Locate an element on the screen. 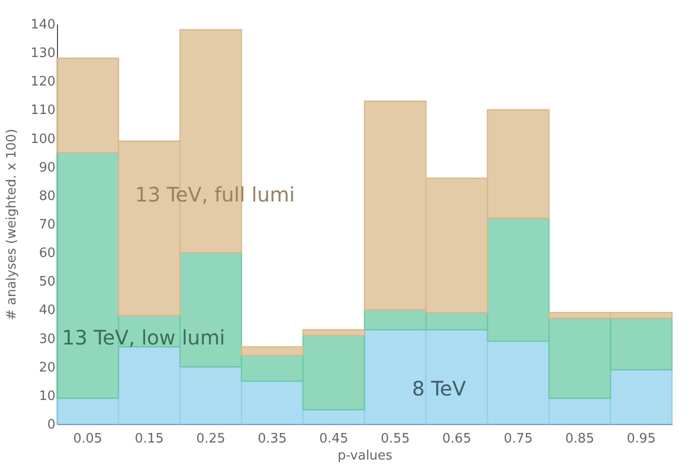  y-tick-label: 90 is located at coordinates (47, 168).